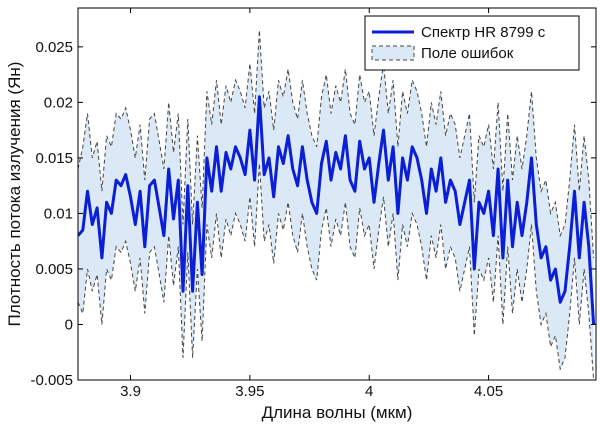 Image resolution: width=600 pixels, height=426 pixels. I want to click on legend-label-spectrum: Спектр HR 8799 c, so click(483, 32).